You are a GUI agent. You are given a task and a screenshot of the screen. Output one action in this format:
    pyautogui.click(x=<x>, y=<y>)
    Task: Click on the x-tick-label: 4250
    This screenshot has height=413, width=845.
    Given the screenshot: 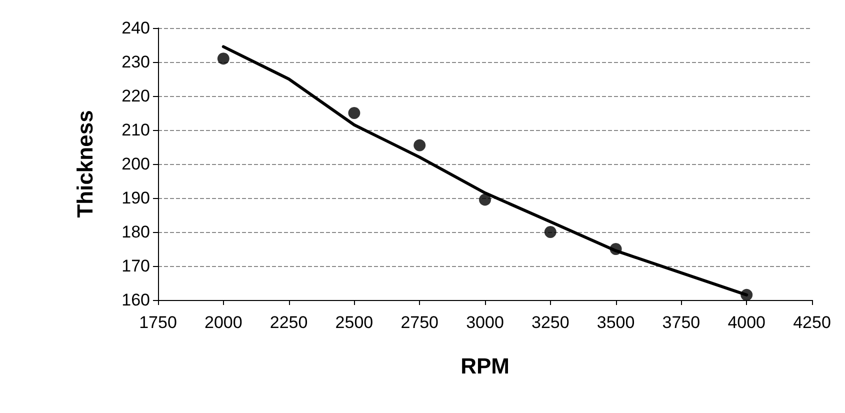 What is the action you would take?
    pyautogui.click(x=812, y=322)
    